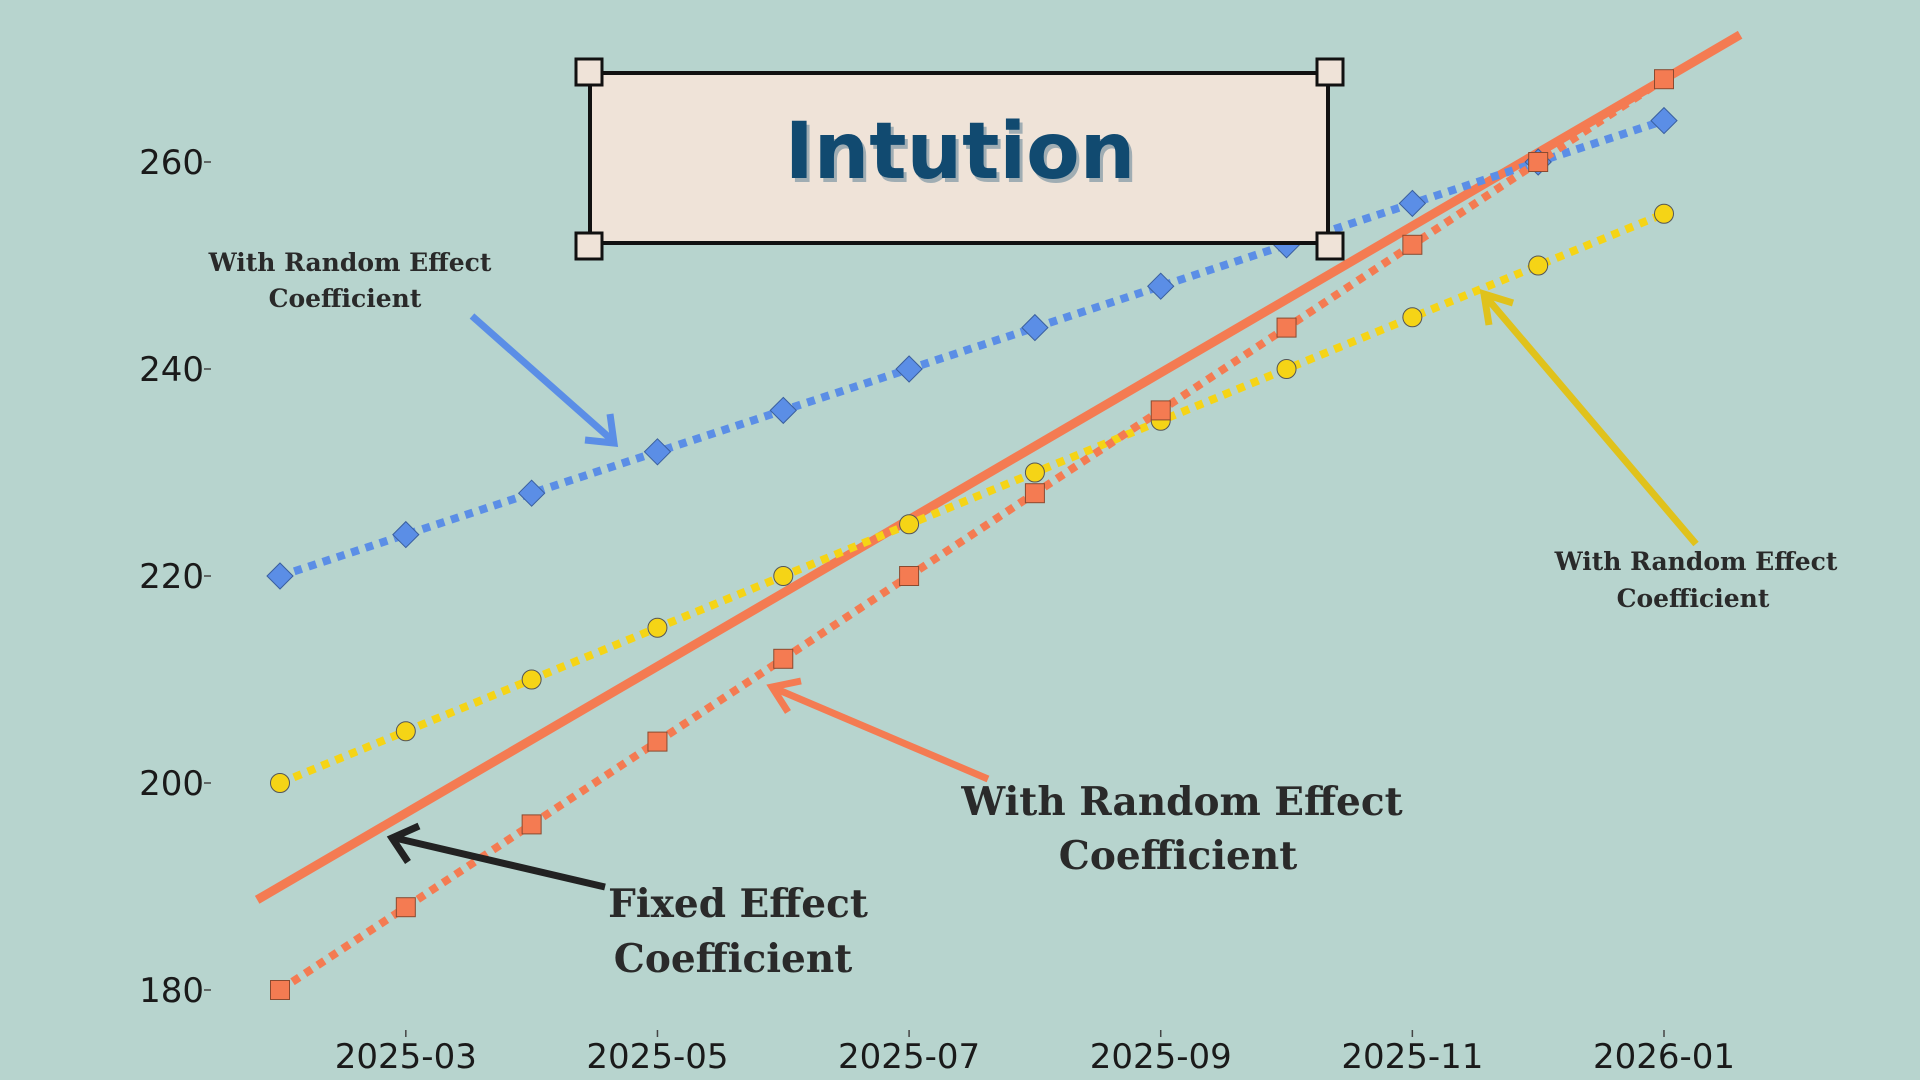  What do you see at coordinates (500, 862) in the screenshot?
I see `arrow-shaft-fixed` at bounding box center [500, 862].